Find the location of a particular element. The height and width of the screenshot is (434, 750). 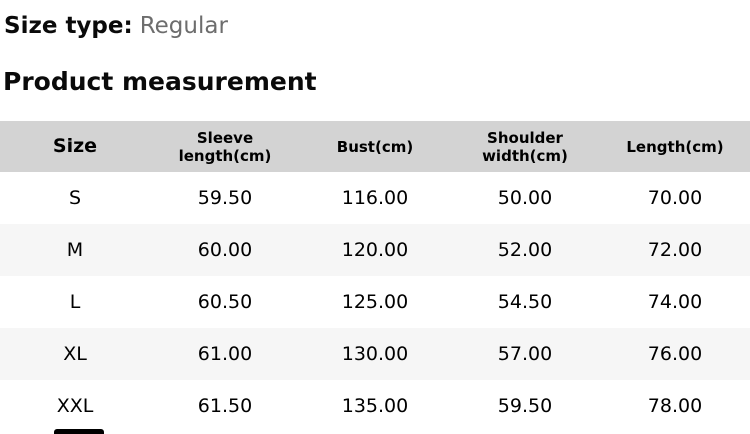

column-header-bust-label: Bust(cm) is located at coordinates (375, 146).